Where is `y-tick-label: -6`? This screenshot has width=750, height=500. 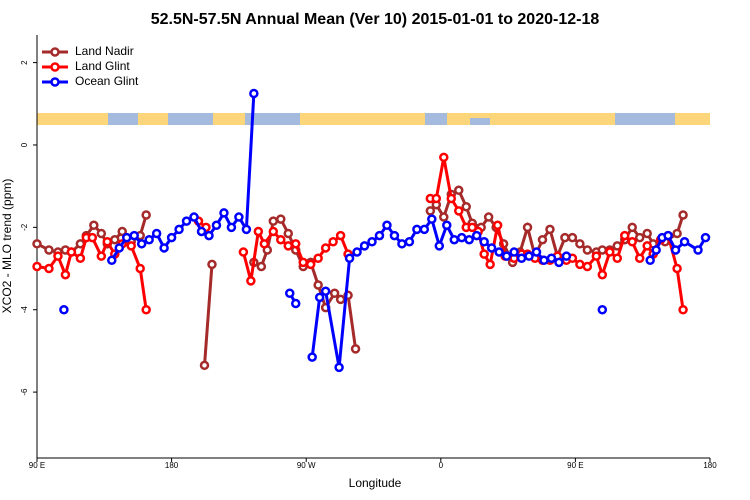
y-tick-label: -6 is located at coordinates (24, 392).